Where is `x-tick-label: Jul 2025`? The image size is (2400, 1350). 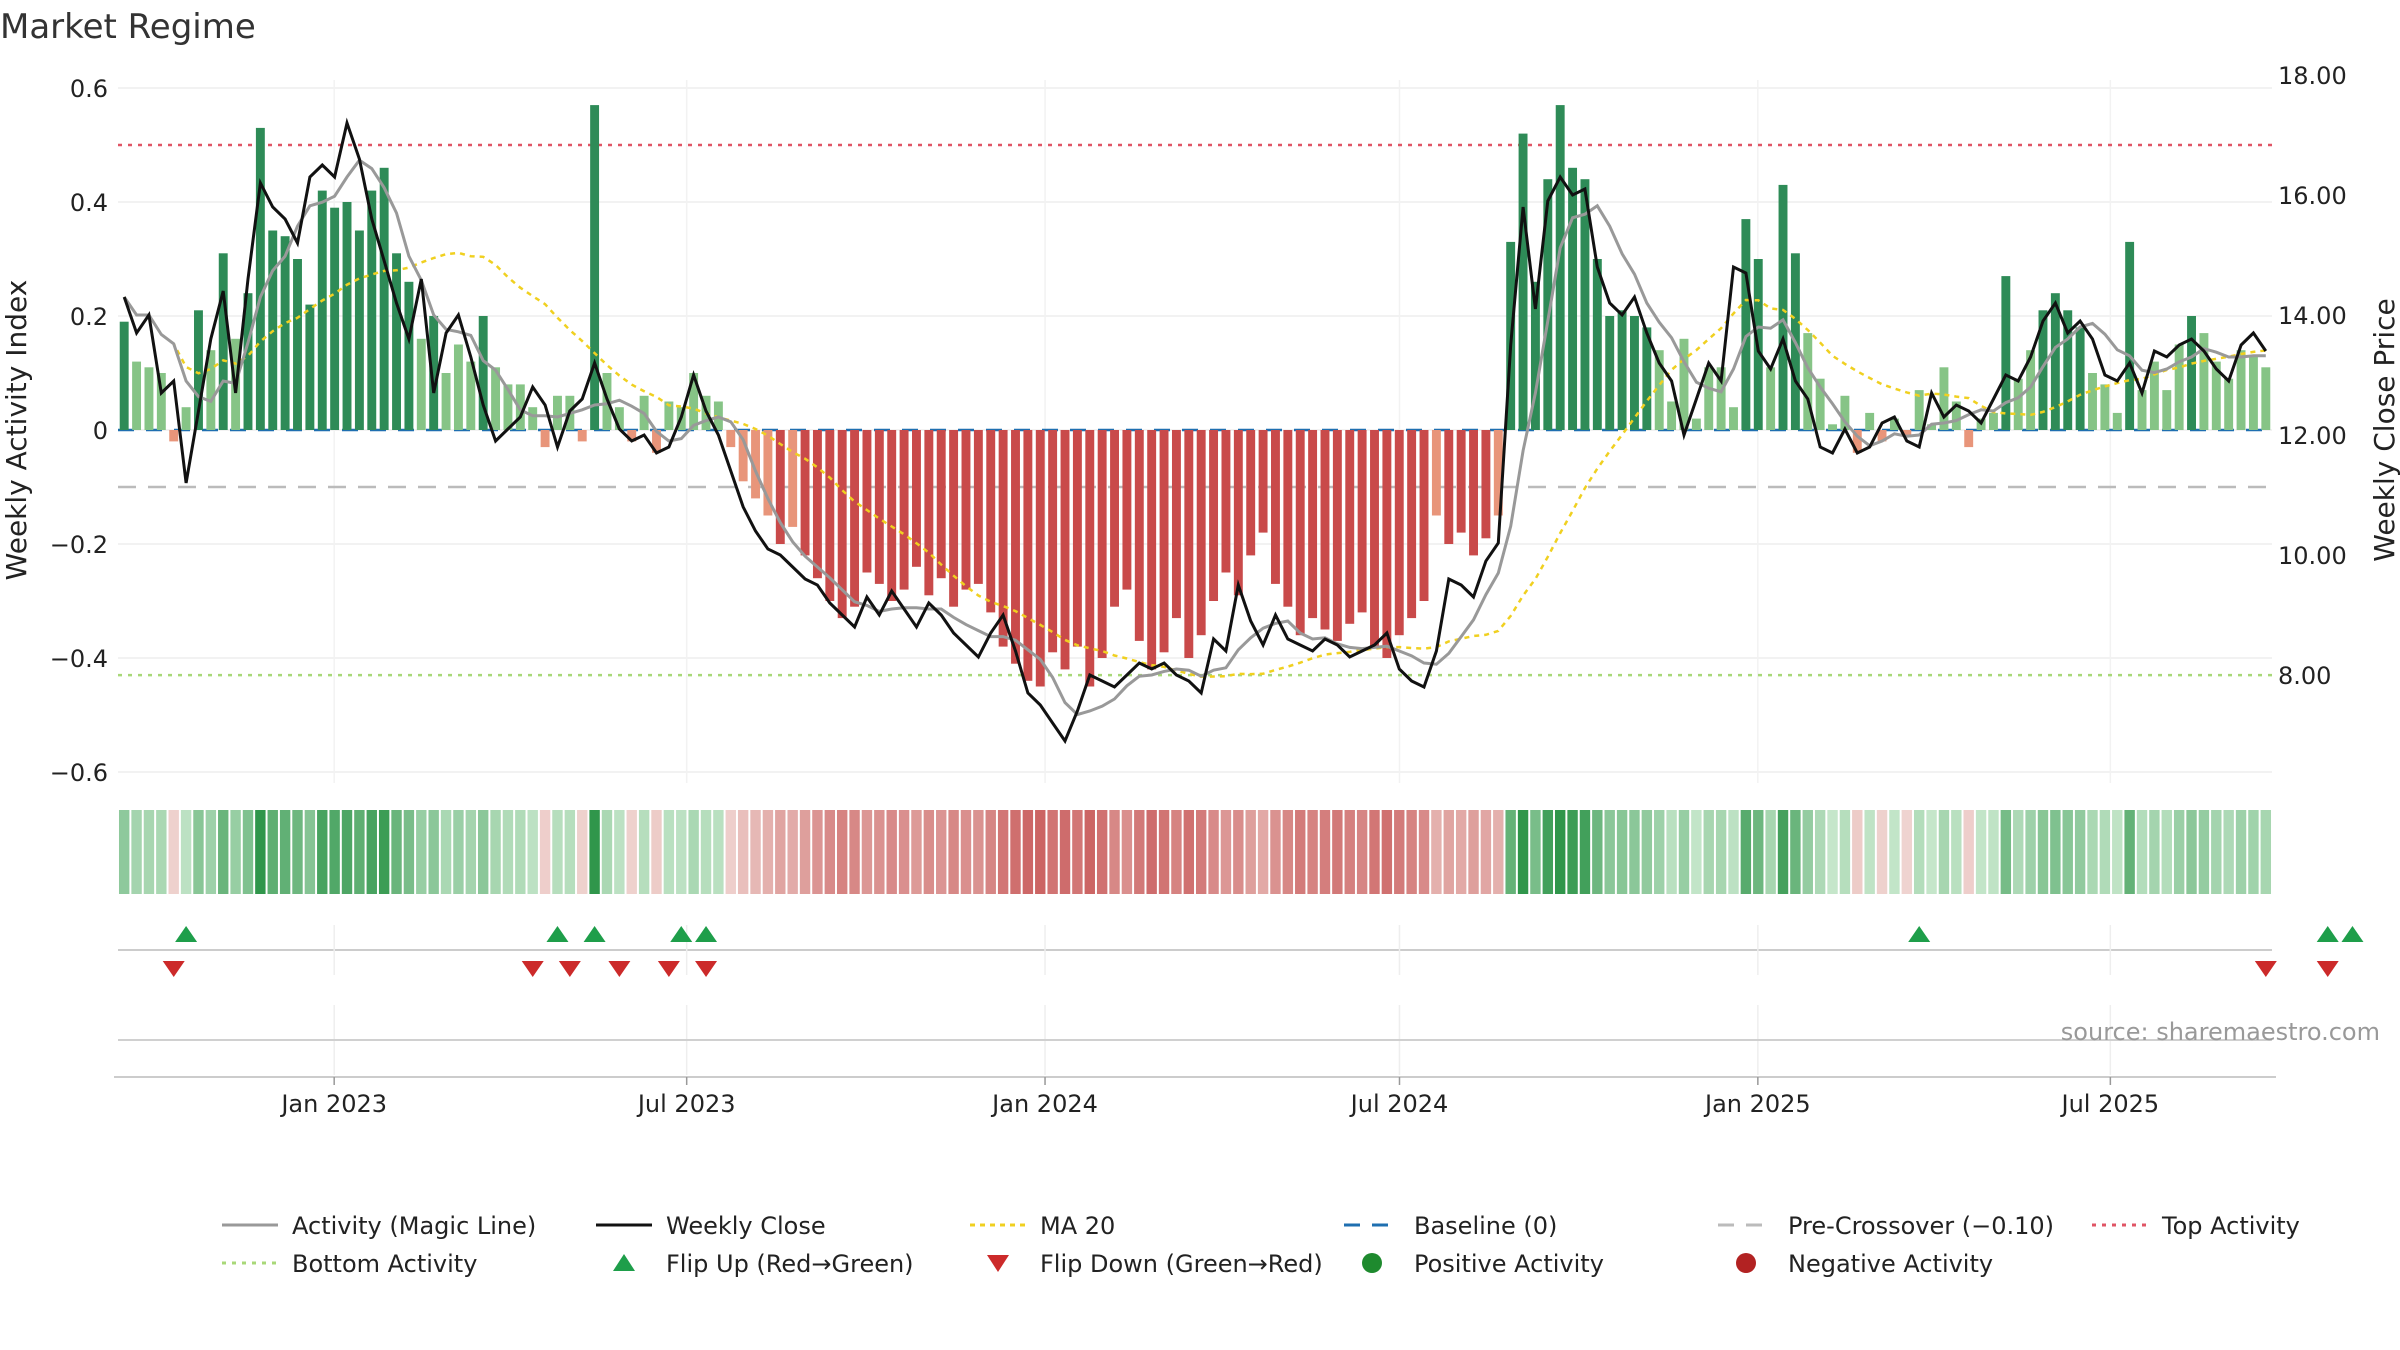
x-tick-label: Jul 2025 is located at coordinates (2110, 1104).